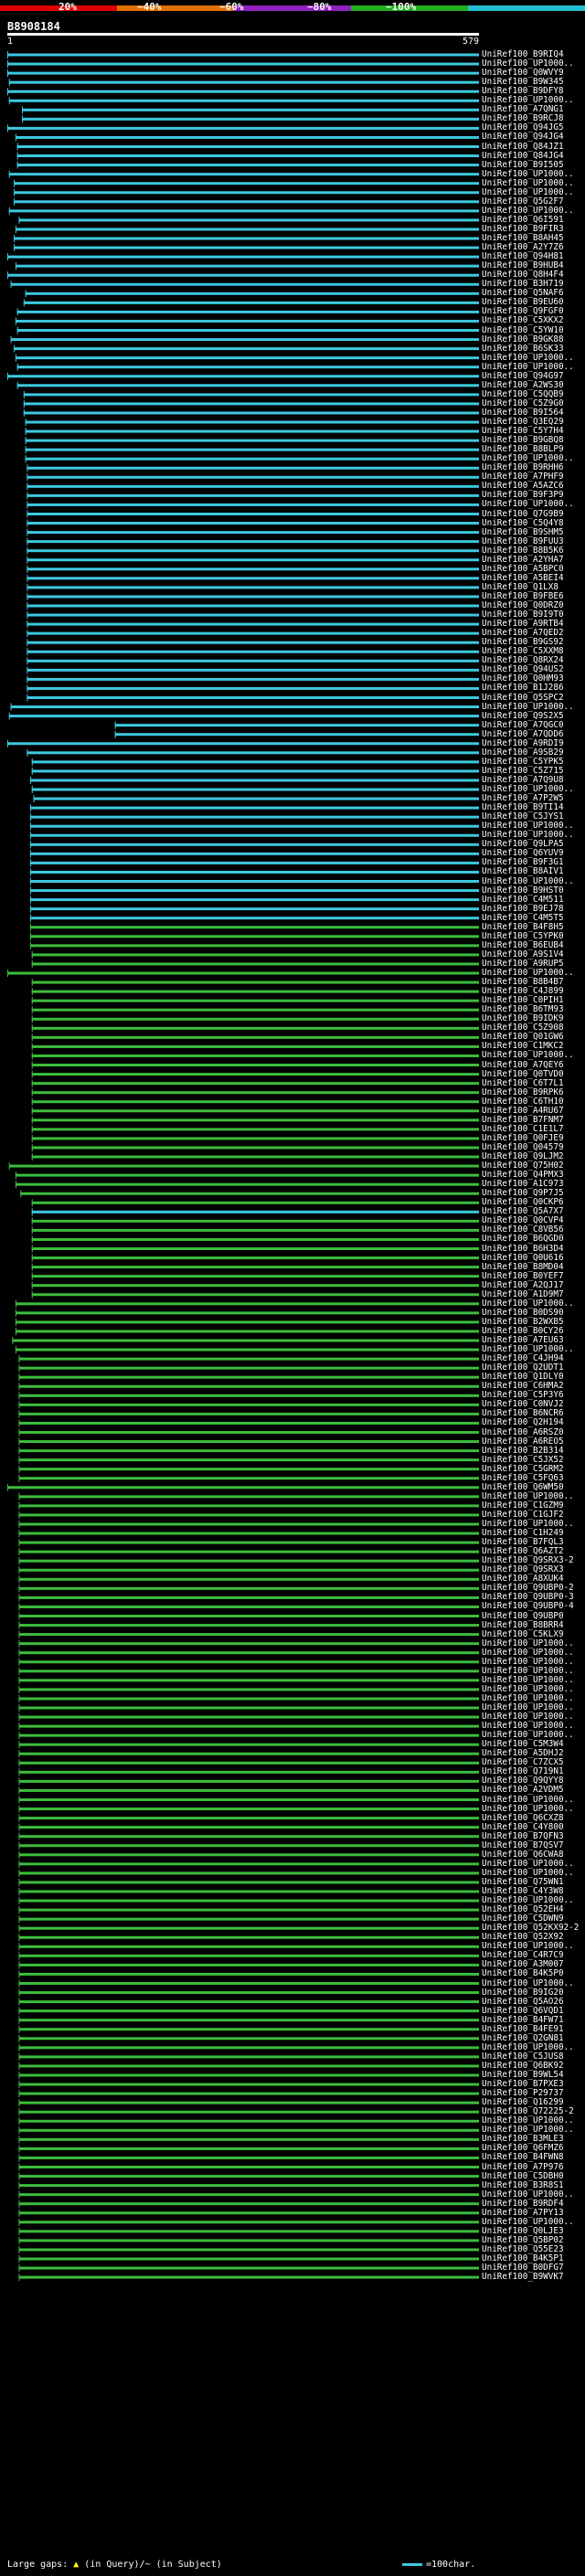 The image size is (585, 2576). What do you see at coordinates (523, 1367) in the screenshot?
I see `hit-label: UniRef100_Q2UDT1` at bounding box center [523, 1367].